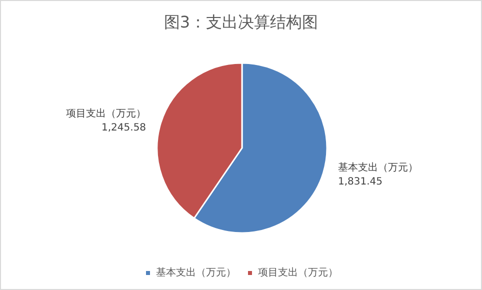 The image size is (482, 290). Describe the element at coordinates (124, 128) in the screenshot. I see `data-label: 1,245.58` at that location.